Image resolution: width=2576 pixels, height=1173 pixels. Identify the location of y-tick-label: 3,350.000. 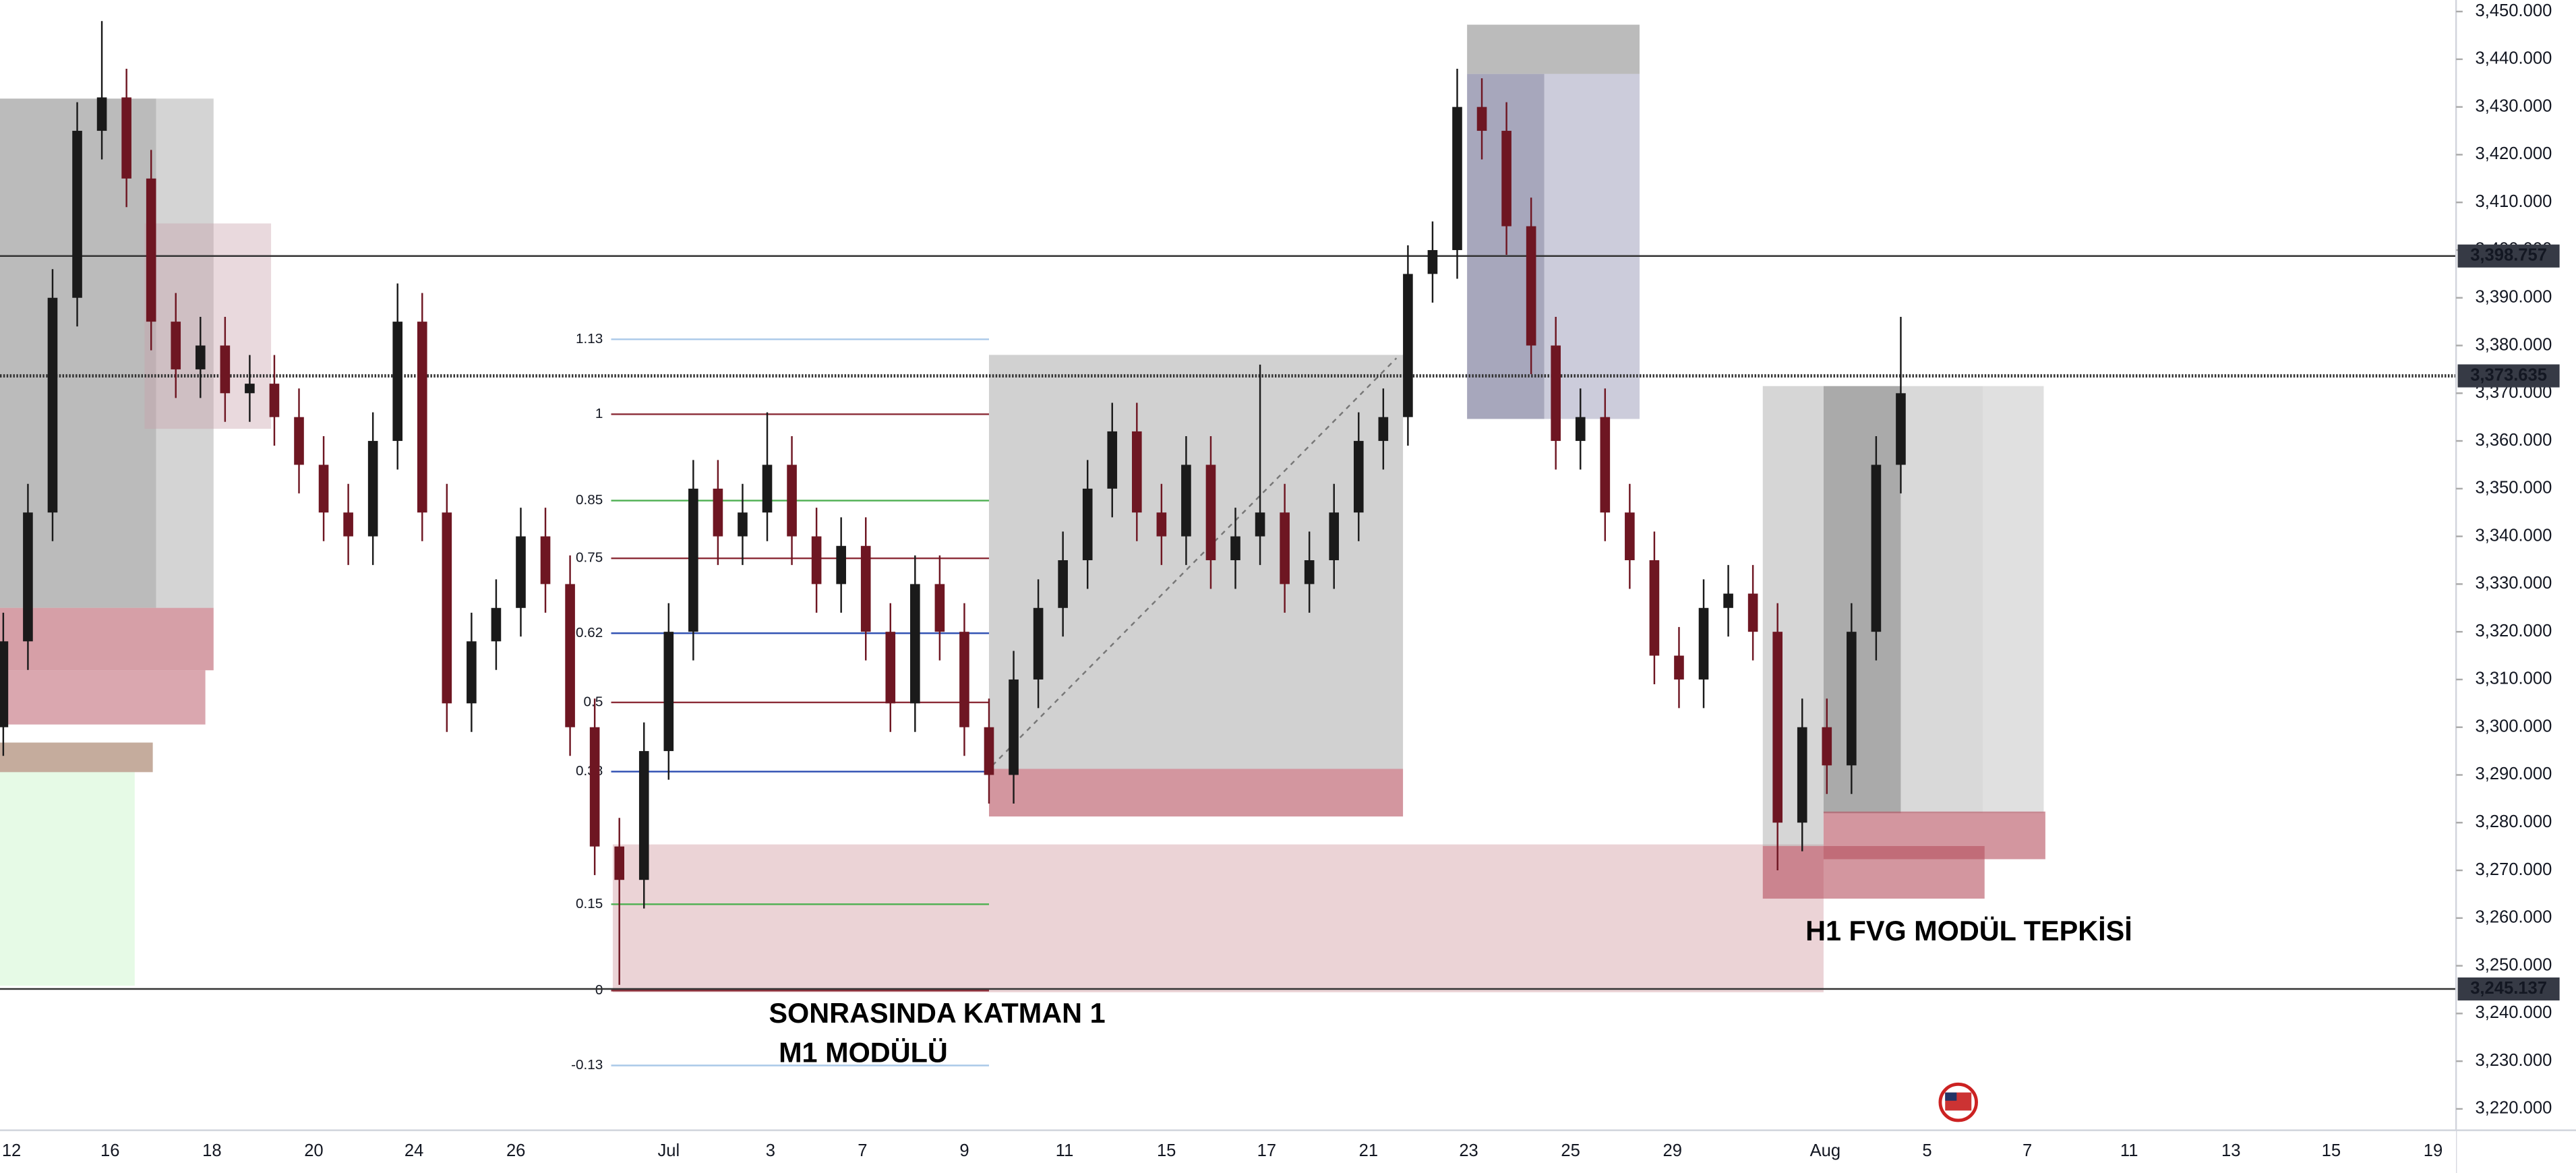
(2514, 488).